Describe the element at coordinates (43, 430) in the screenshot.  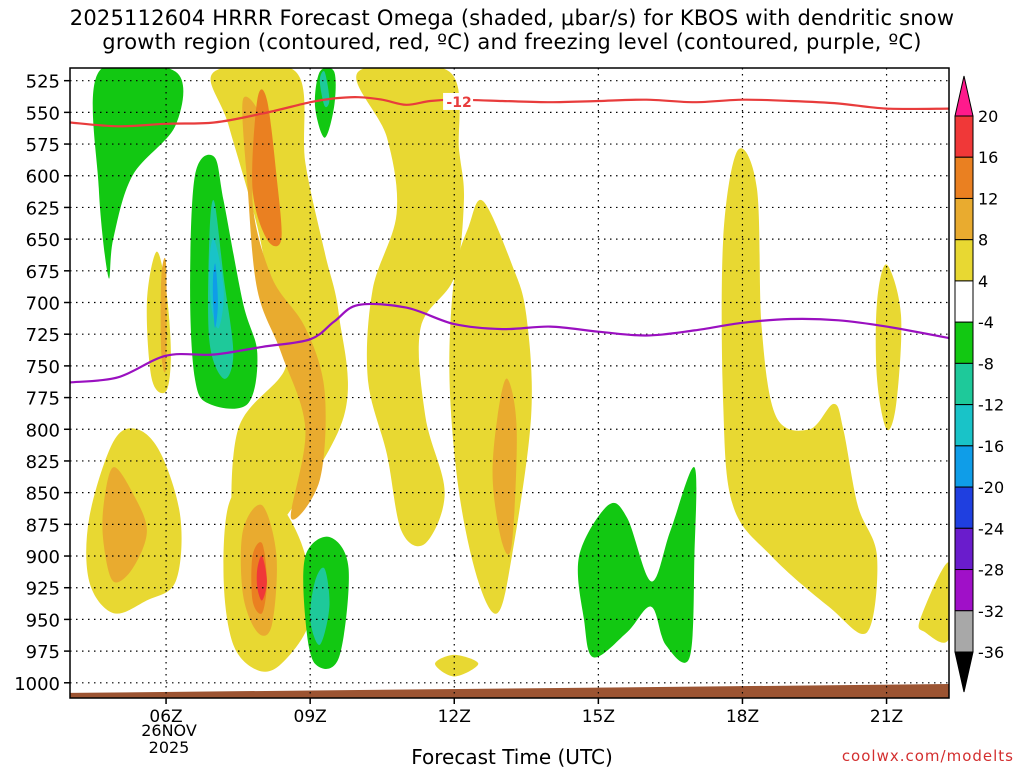
I see `y-tick-label: 800` at that location.